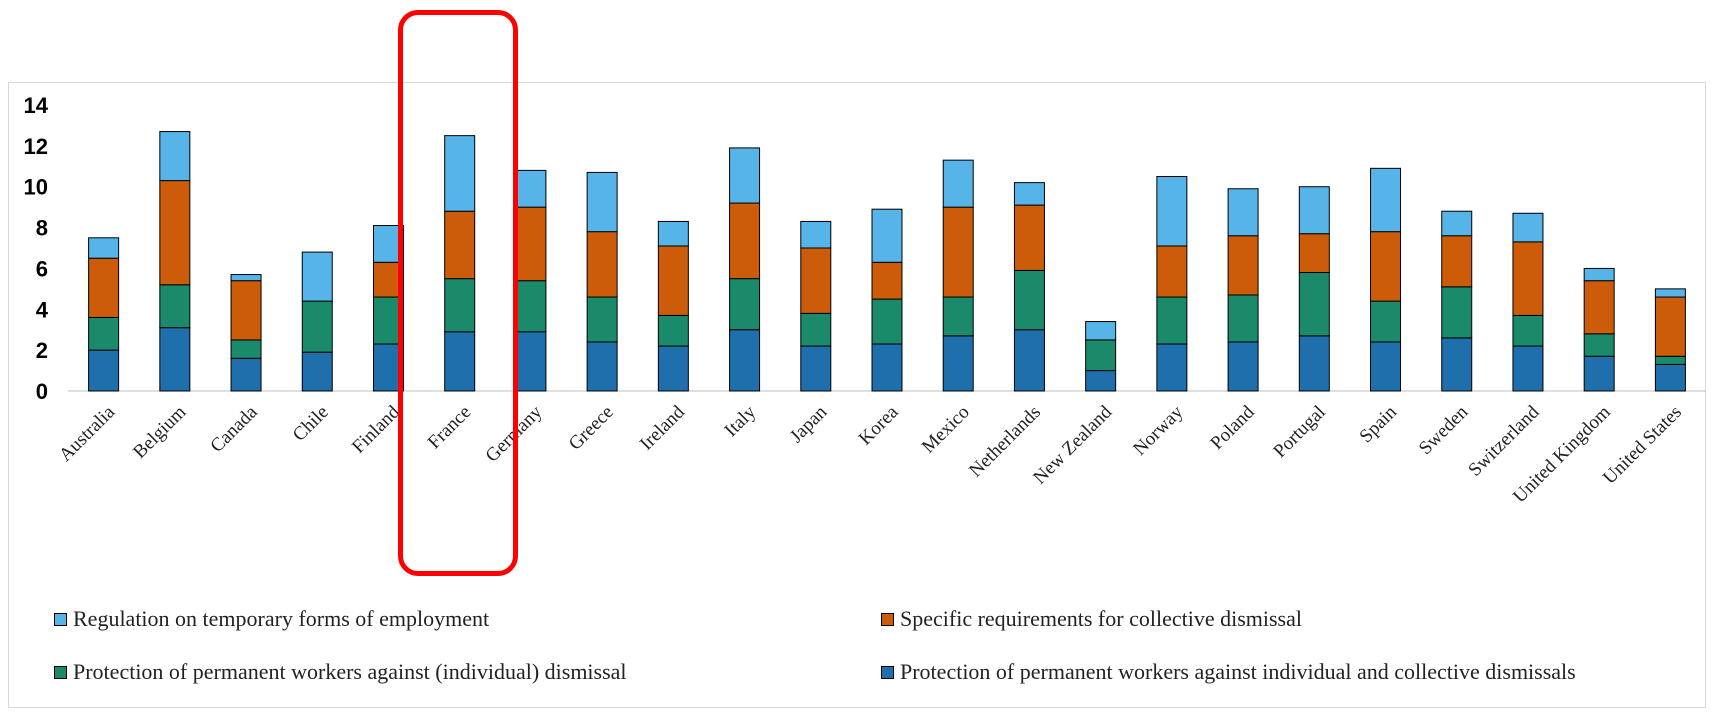  Describe the element at coordinates (36, 187) in the screenshot. I see `y-tick-label: 10` at that location.